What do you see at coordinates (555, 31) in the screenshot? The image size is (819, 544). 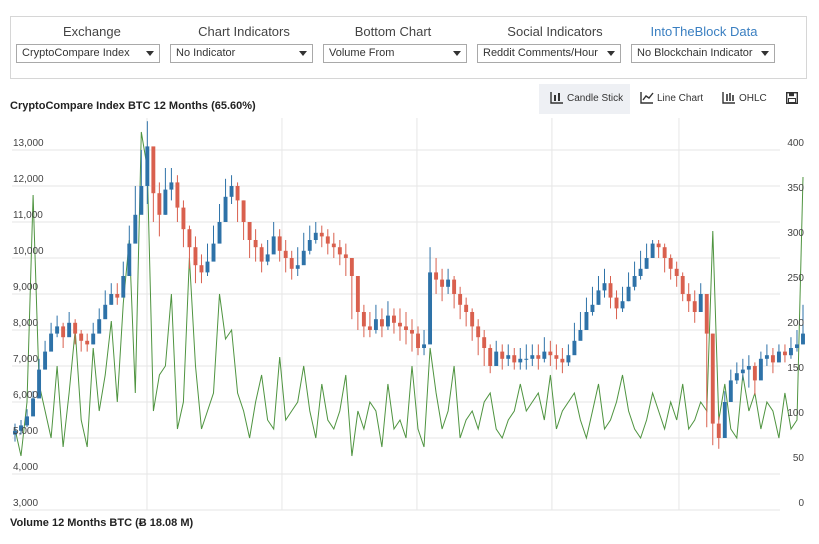 I see `social-indicators-label: Social Indicators` at bounding box center [555, 31].